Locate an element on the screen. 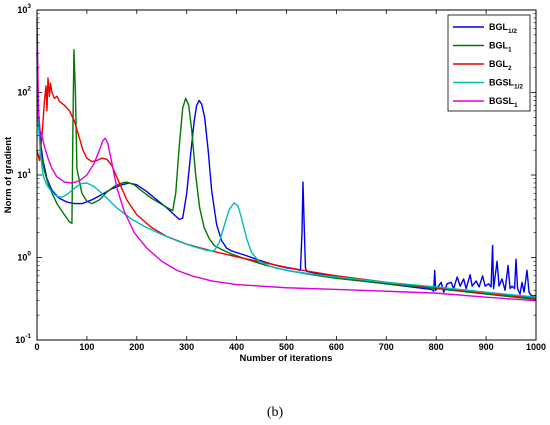 This screenshot has width=550, height=425. legend-box is located at coordinates (489, 63).